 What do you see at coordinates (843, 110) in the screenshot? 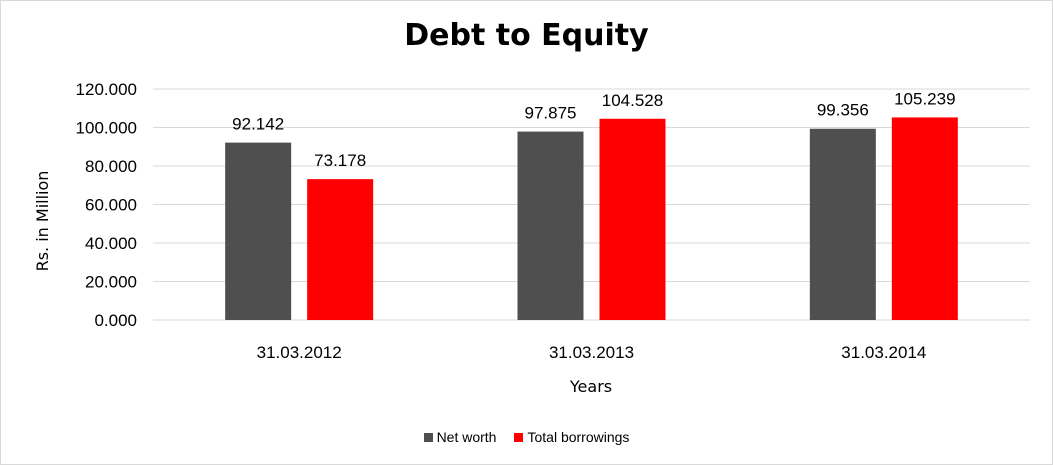
I see `data-label: 99.356` at bounding box center [843, 110].